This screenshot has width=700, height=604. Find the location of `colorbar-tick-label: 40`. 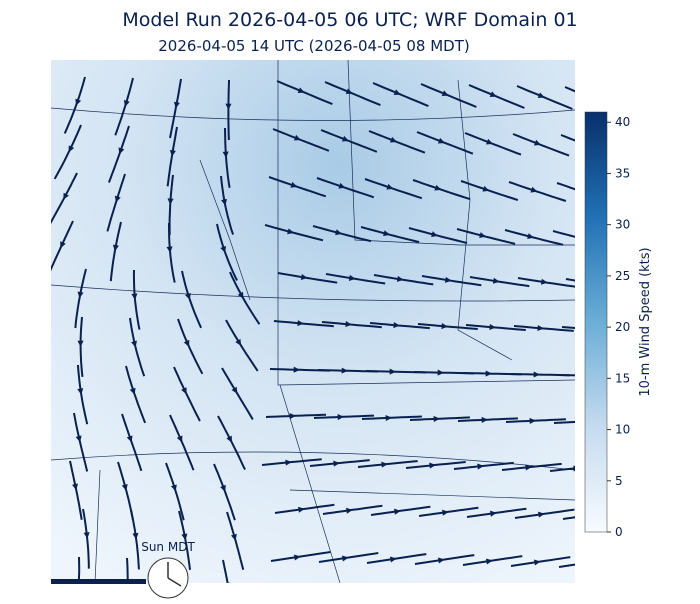

colorbar-tick-label: 40 is located at coordinates (622, 122).